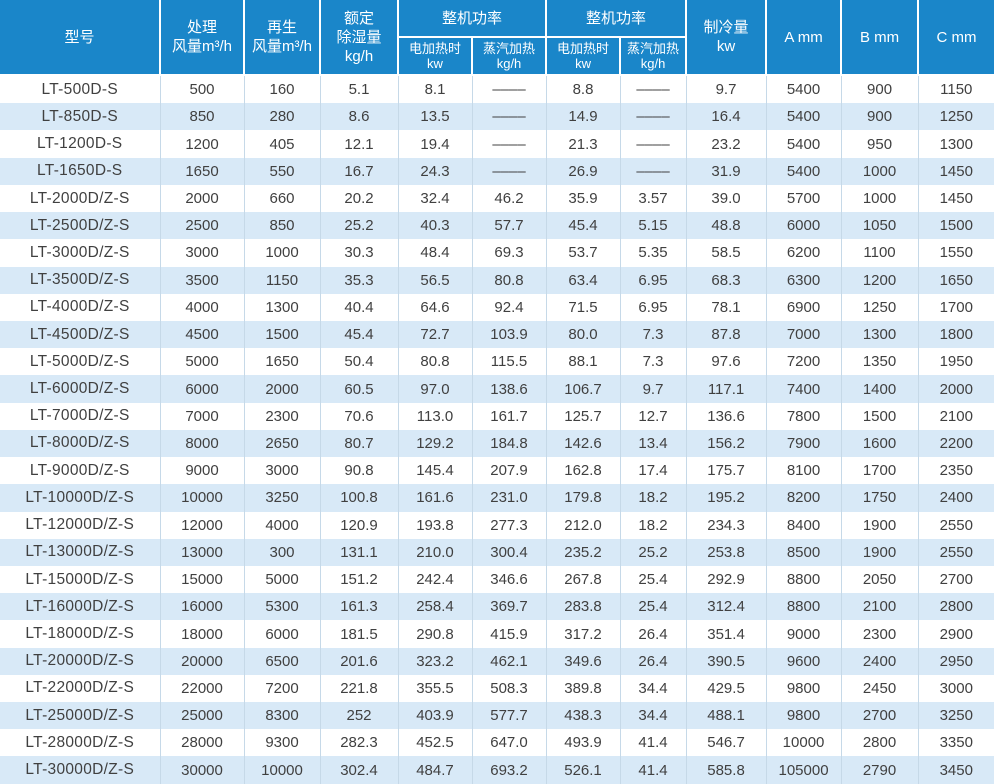 The width and height of the screenshot is (994, 784). I want to click on header-dim-c: C mm, so click(956, 38).